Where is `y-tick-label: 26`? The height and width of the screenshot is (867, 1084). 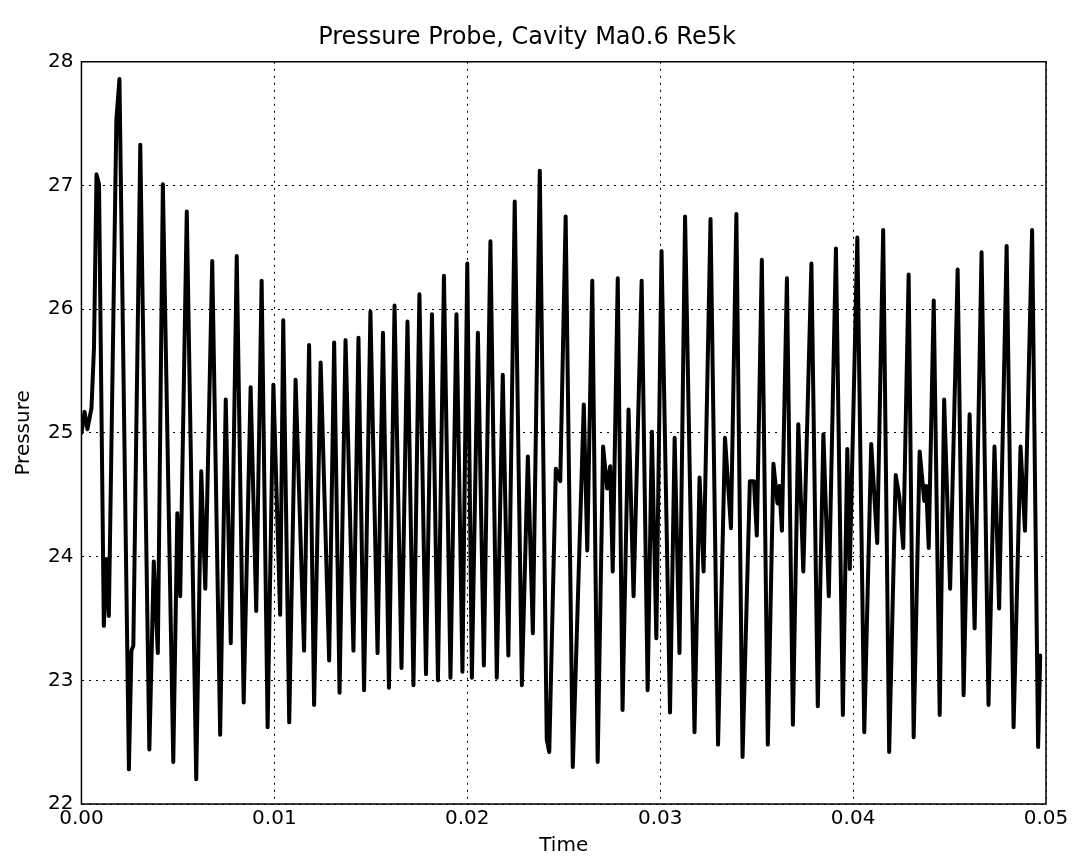 y-tick-label: 26 is located at coordinates (61, 307).